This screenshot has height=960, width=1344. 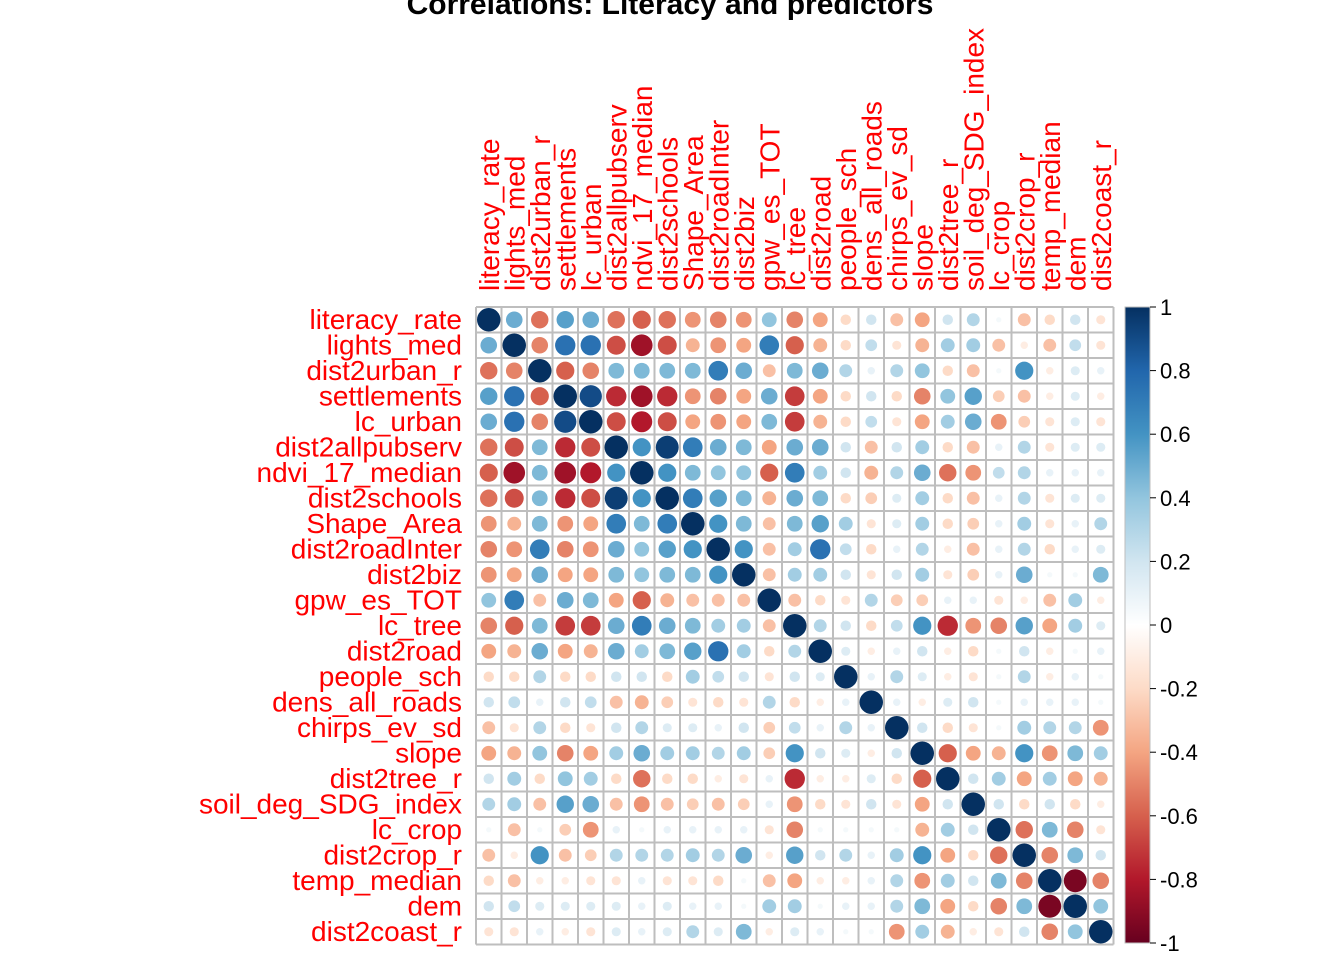 I want to click on column-label: dist2biz, so click(x=744, y=243).